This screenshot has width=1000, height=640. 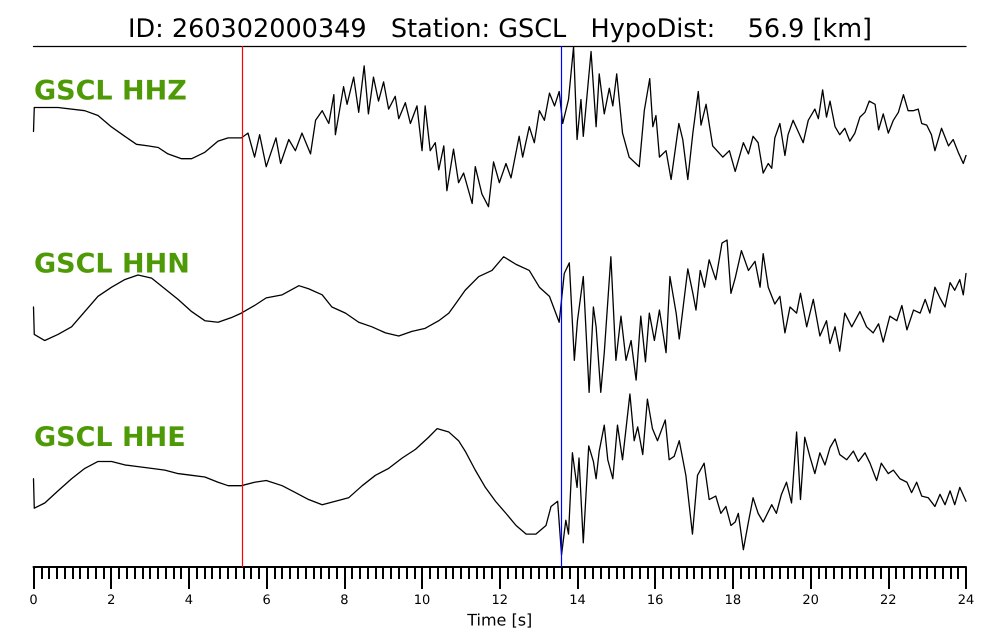 I want to click on x-tick-label: 6, so click(x=266, y=600).